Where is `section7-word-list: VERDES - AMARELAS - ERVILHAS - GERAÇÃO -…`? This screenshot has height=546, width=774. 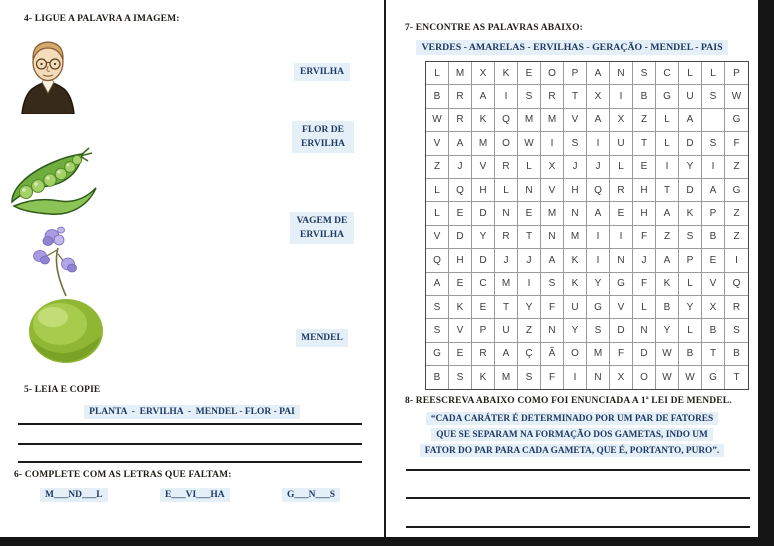 section7-word-list: VERDES - AMARELAS - ERVILHAS - GERAÇÃO -… is located at coordinates (572, 47).